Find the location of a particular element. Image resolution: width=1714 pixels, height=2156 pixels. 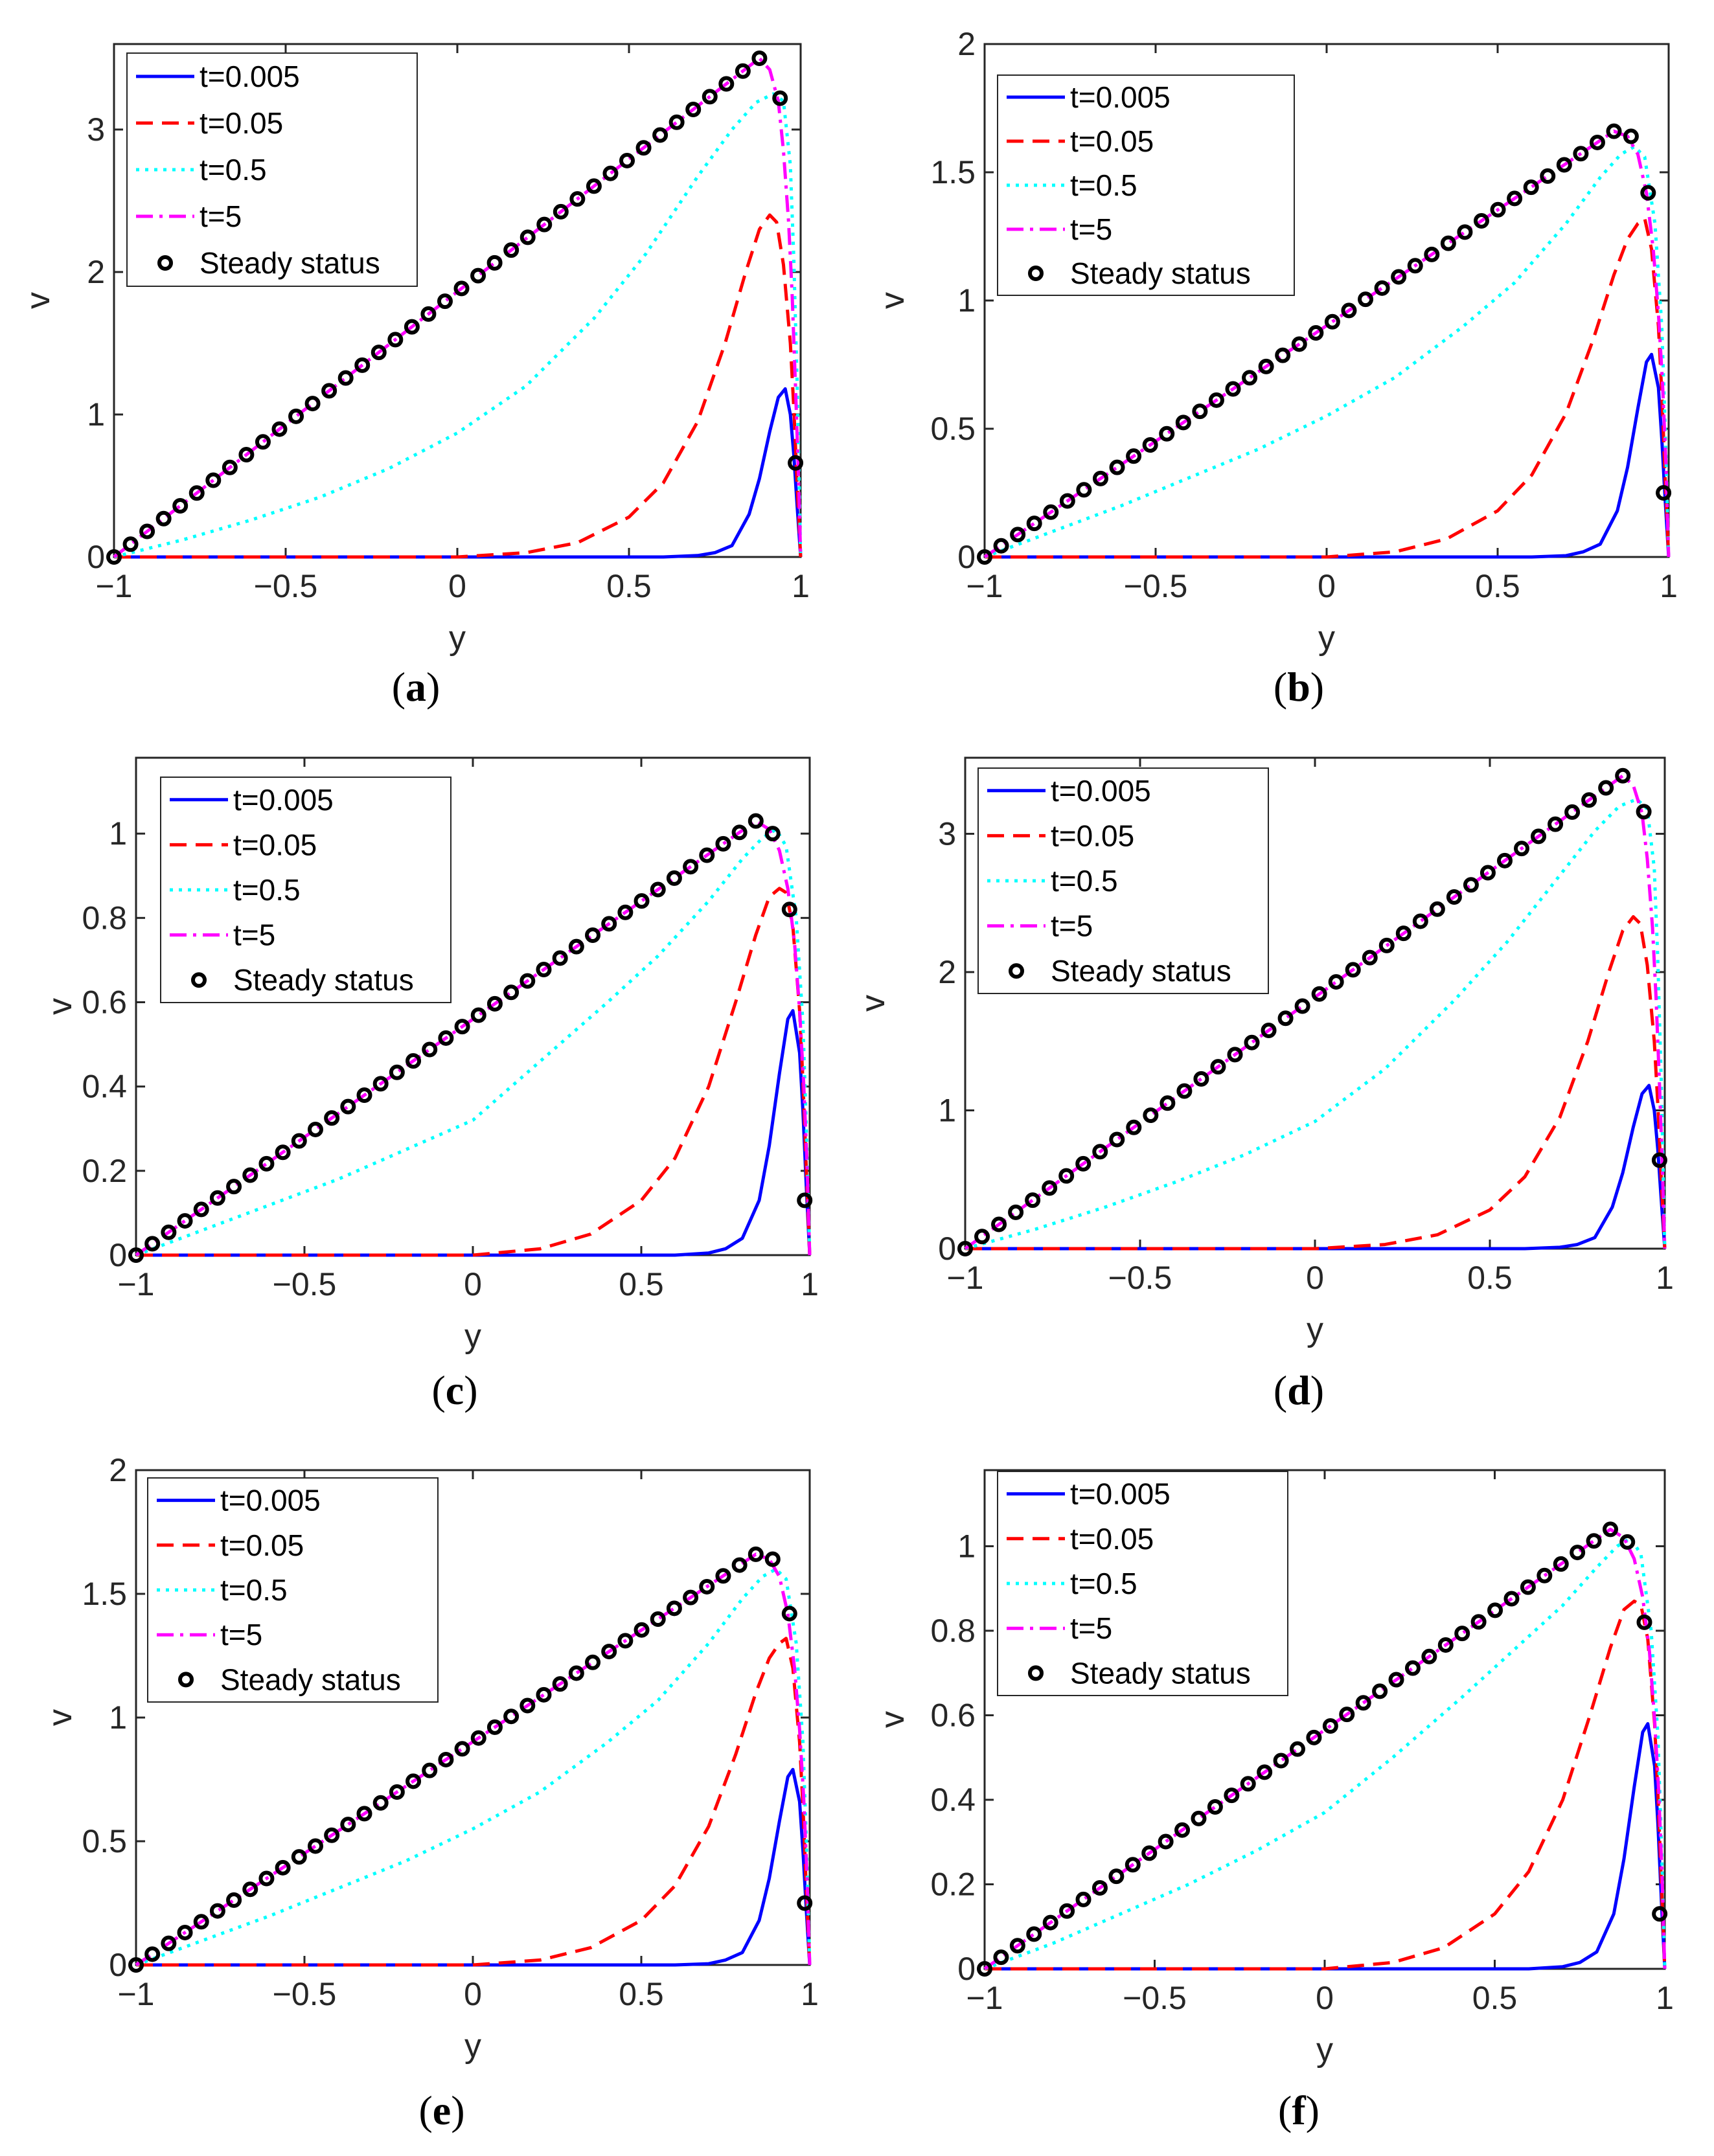

panel-caption: (e) is located at coordinates (441, 2110).